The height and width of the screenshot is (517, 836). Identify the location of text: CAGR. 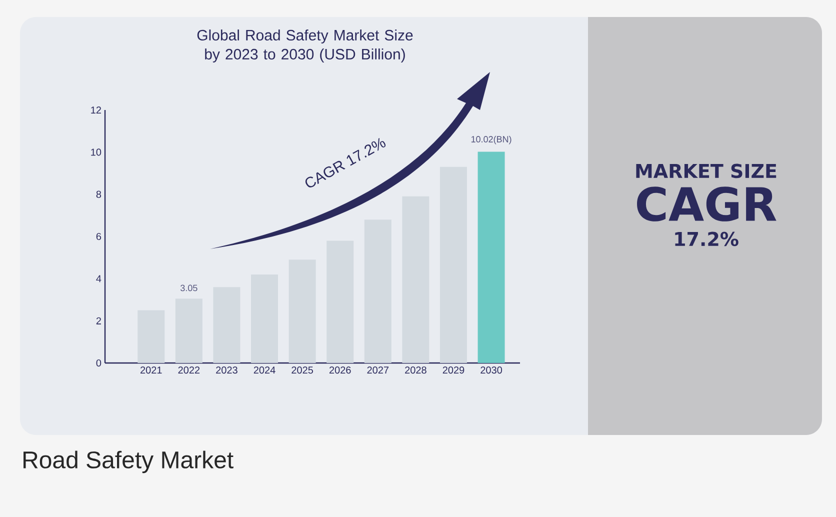
(706, 204).